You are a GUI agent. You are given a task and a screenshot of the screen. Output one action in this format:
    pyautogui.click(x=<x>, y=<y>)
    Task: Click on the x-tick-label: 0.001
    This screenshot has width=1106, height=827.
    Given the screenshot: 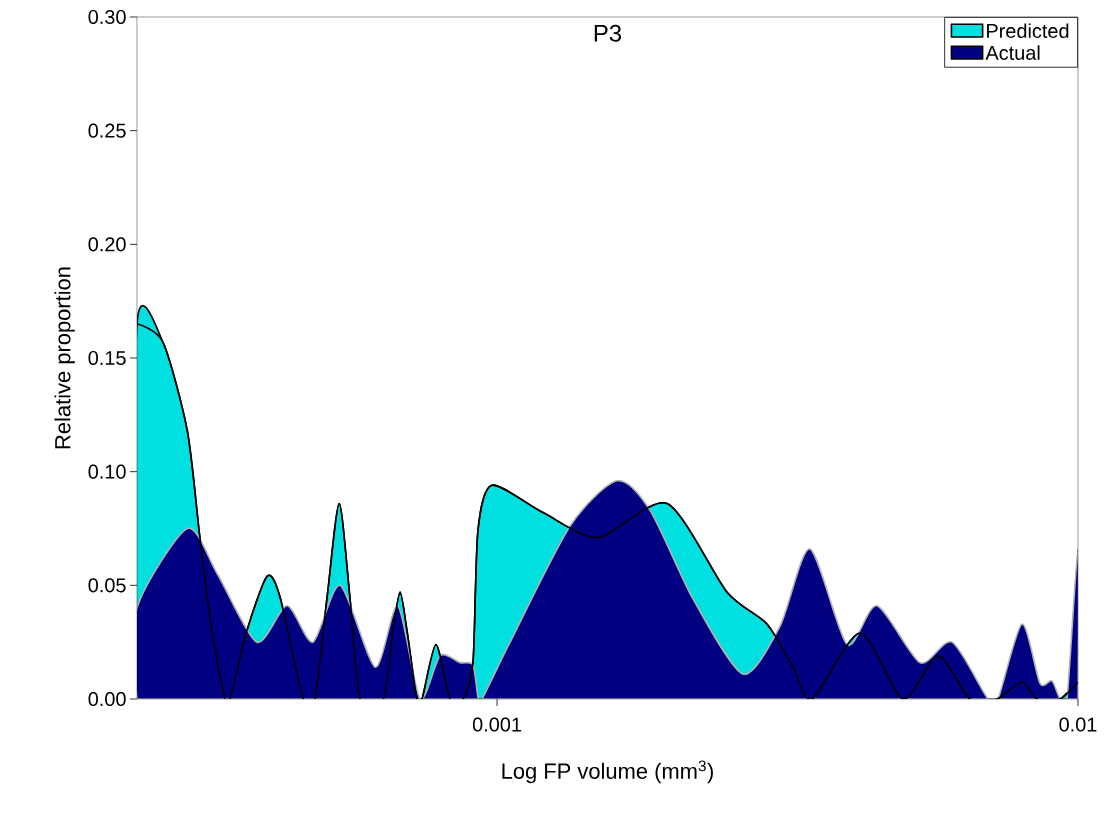 What is the action you would take?
    pyautogui.click(x=496, y=724)
    